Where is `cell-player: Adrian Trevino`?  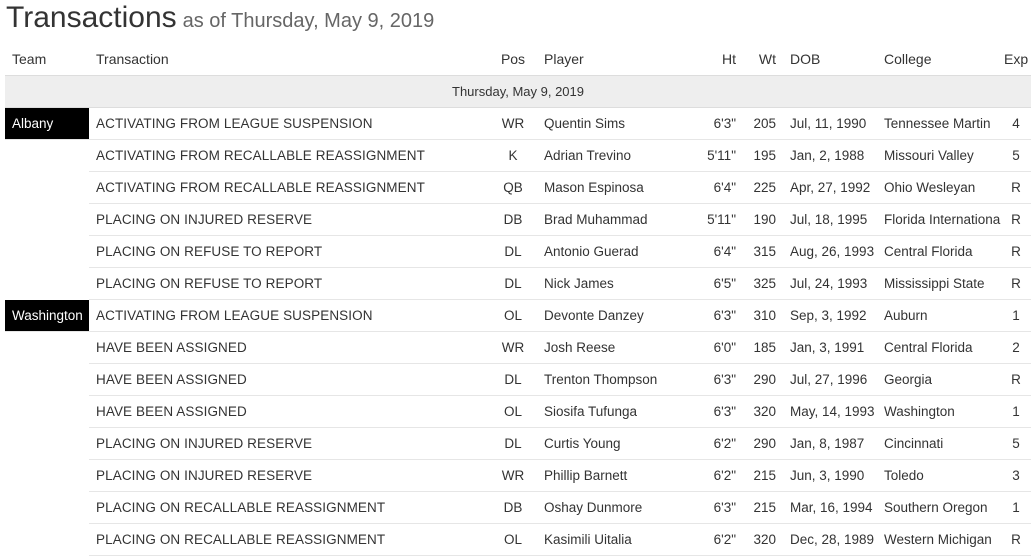 cell-player: Adrian Trevino is located at coordinates (607, 155).